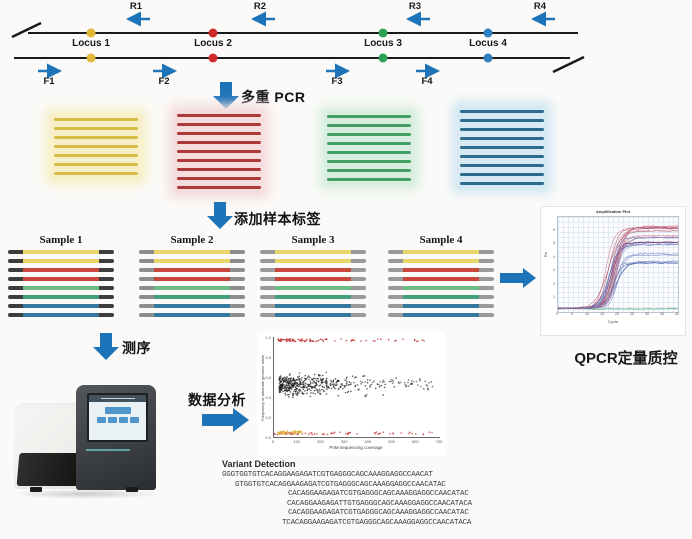 This screenshot has width=692, height=539. I want to click on sample-group-2: Sample 2, so click(192, 278).